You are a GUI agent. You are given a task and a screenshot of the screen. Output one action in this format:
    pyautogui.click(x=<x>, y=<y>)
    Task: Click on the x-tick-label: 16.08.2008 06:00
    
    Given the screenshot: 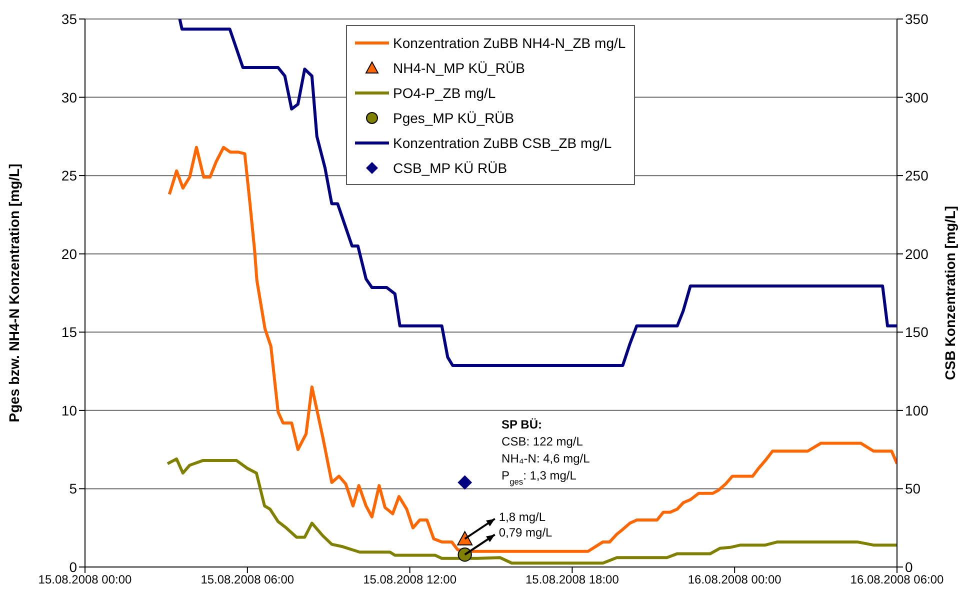 What is the action you would take?
    pyautogui.click(x=897, y=579)
    